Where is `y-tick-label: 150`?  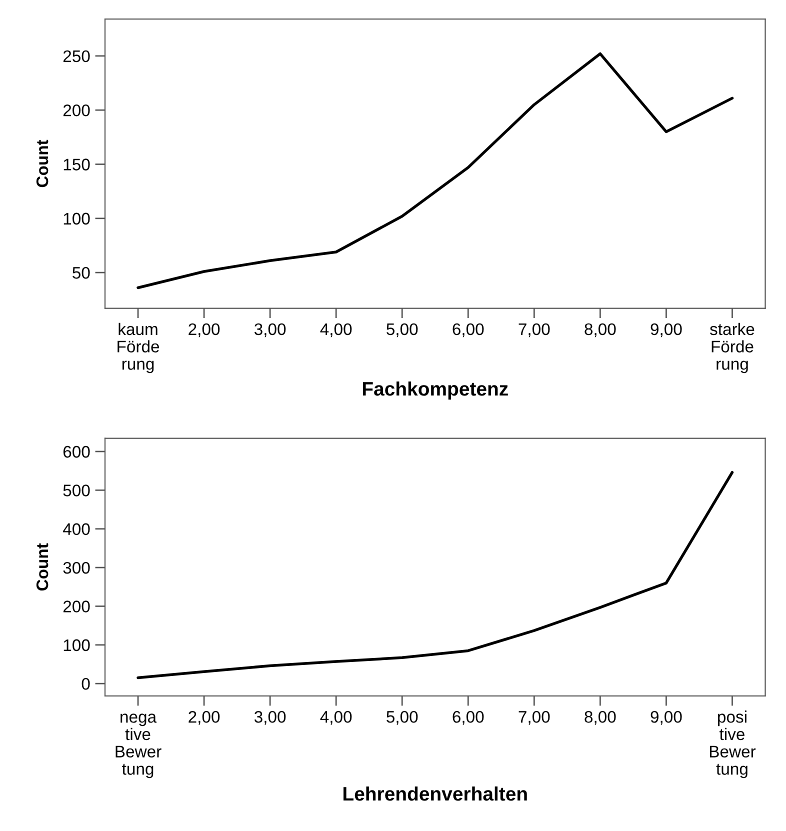
y-tick-label: 150 is located at coordinates (77, 164).